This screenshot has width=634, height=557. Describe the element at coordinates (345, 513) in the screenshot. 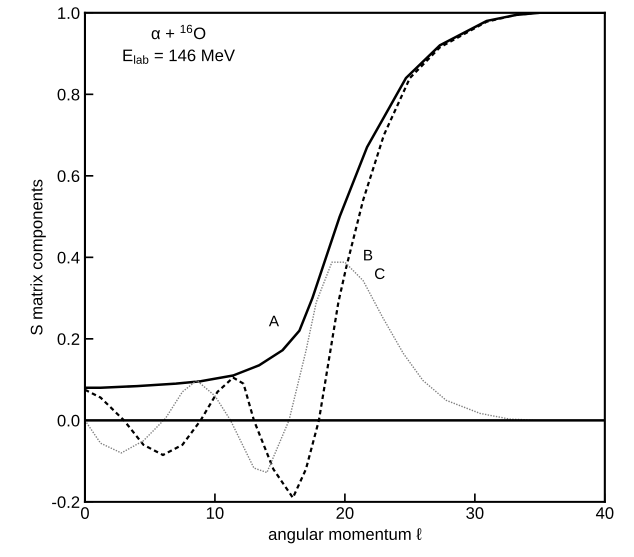

I see `x-tick-label: 20` at that location.